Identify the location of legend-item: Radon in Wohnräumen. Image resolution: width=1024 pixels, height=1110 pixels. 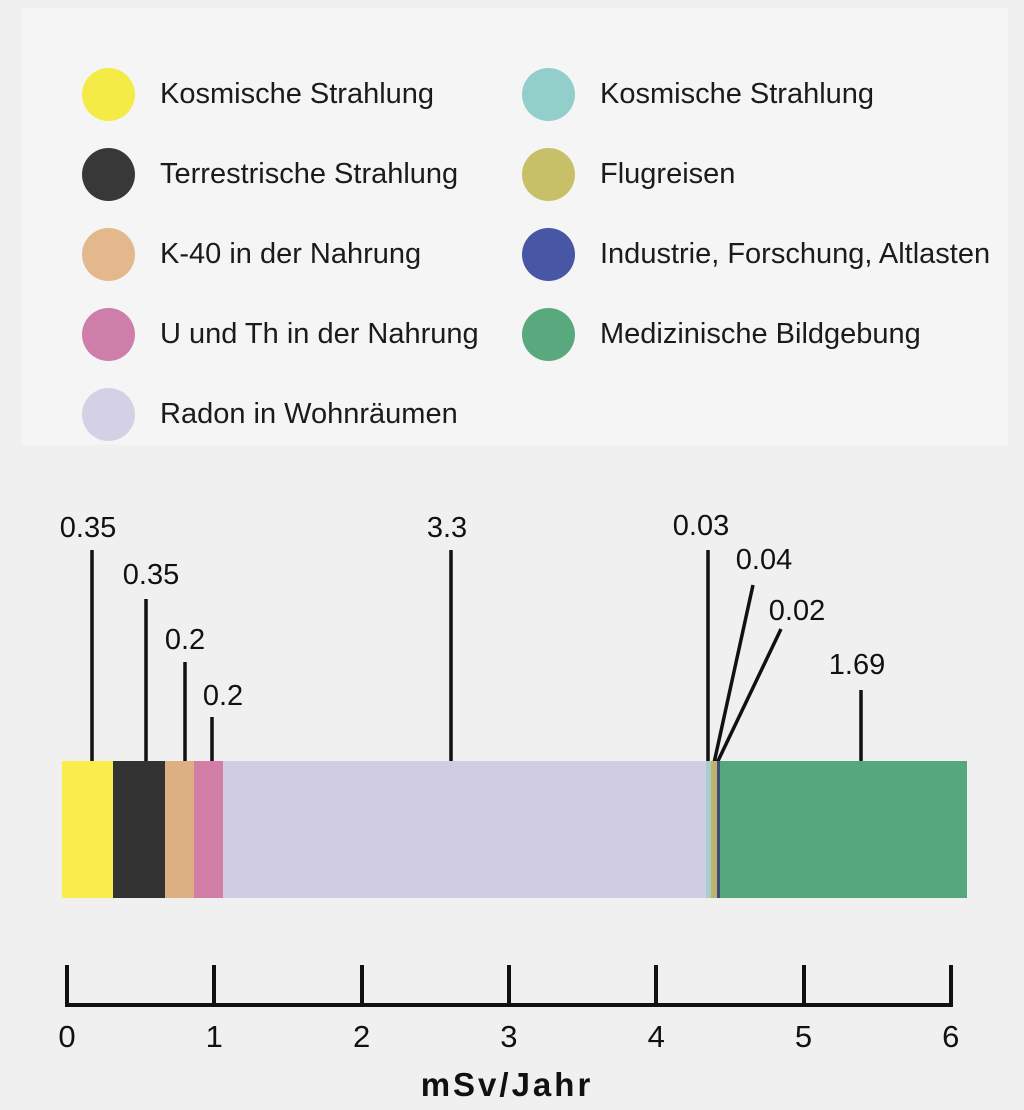
(280, 414).